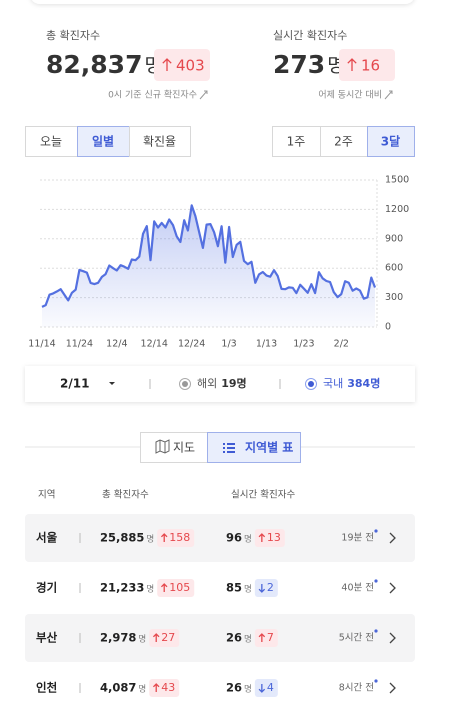  What do you see at coordinates (184, 448) in the screenshot?
I see `toggle-label: 지도` at bounding box center [184, 448].